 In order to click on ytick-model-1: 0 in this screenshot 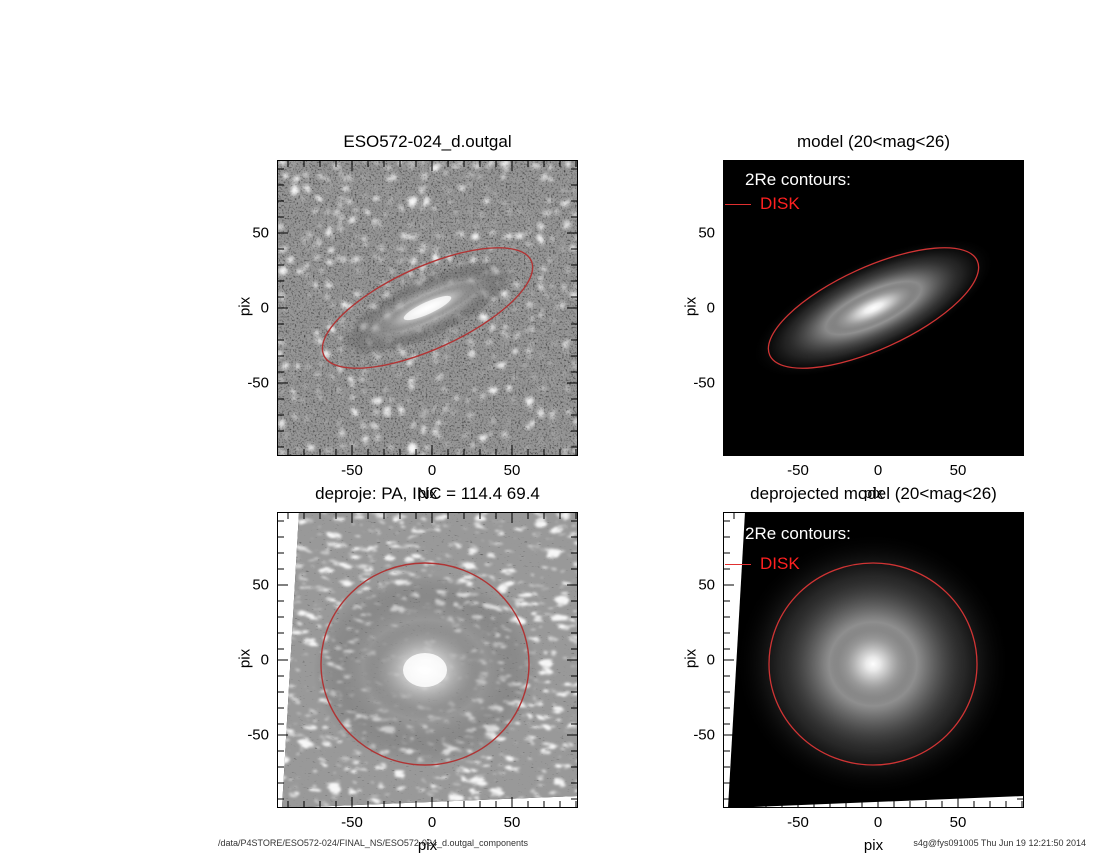, I will do `click(710, 308)`.